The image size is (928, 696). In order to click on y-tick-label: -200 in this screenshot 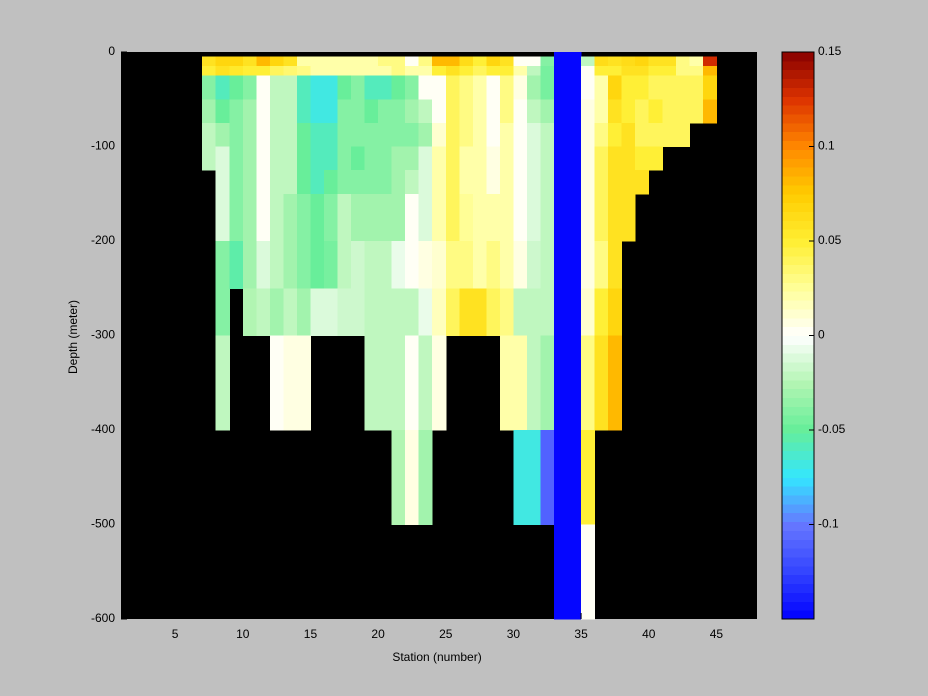, I will do `click(103, 240)`.